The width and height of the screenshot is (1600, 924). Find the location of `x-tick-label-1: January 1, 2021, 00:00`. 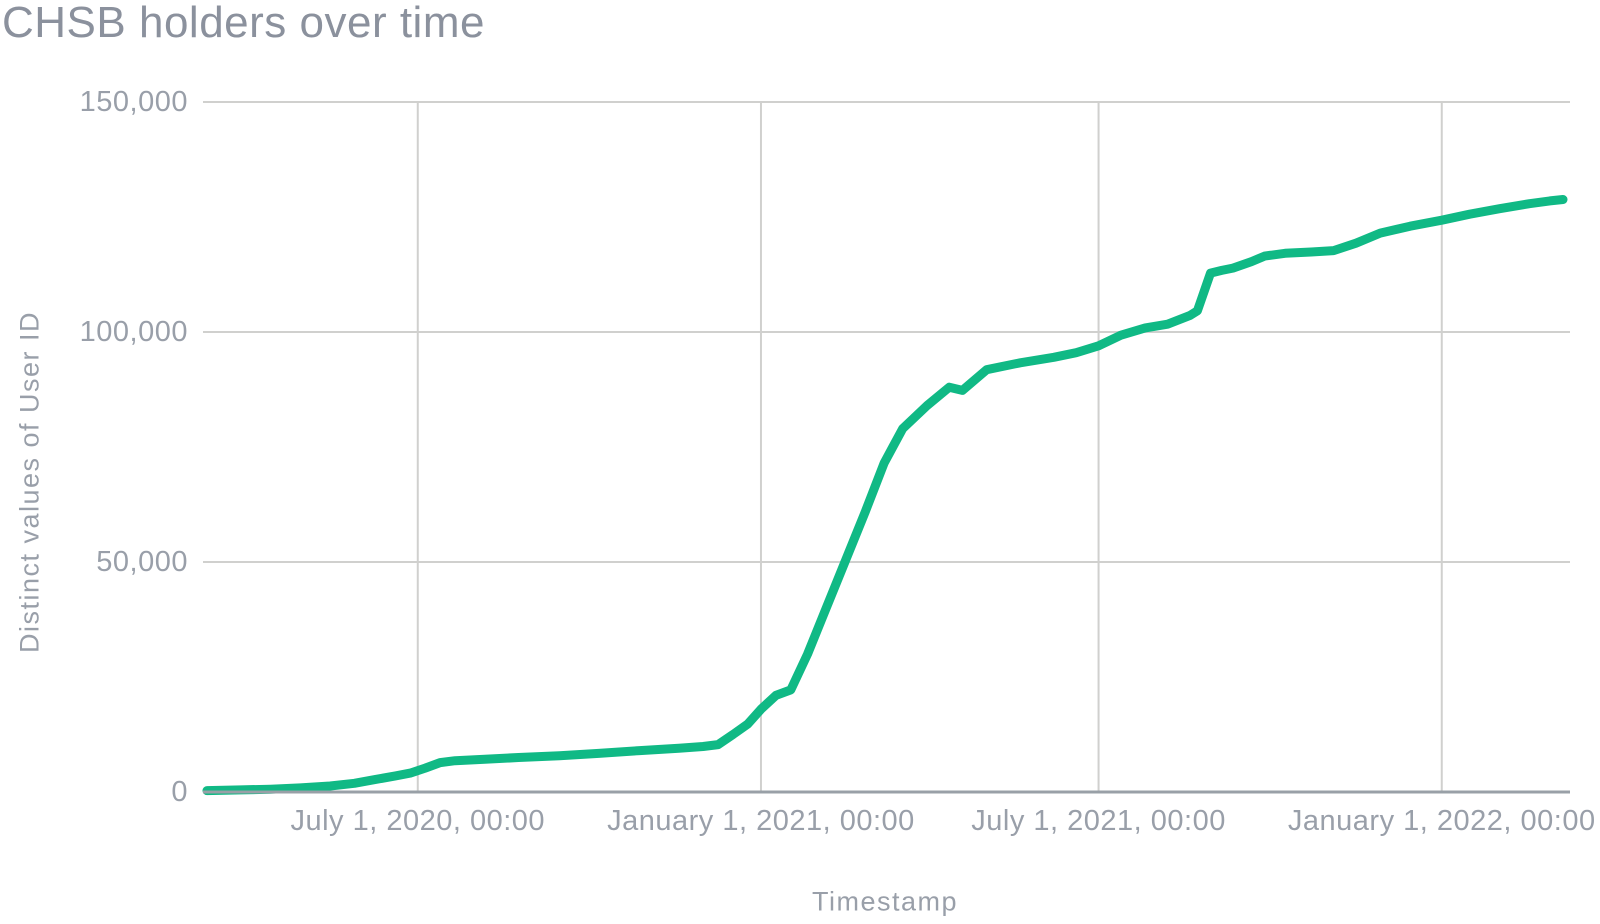

x-tick-label-1: January 1, 2021, 00:00 is located at coordinates (761, 821).